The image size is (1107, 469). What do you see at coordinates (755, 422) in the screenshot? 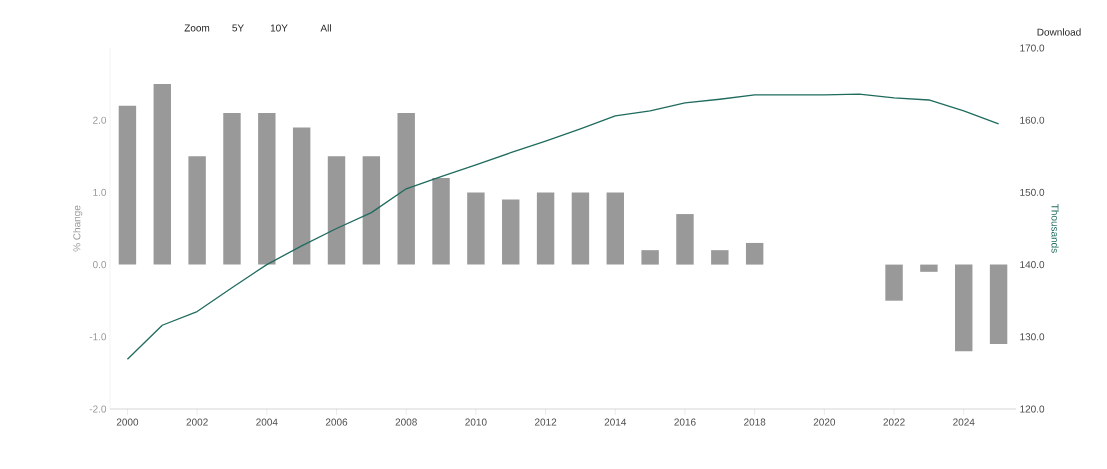
I see `x-tick-label: 2018` at bounding box center [755, 422].